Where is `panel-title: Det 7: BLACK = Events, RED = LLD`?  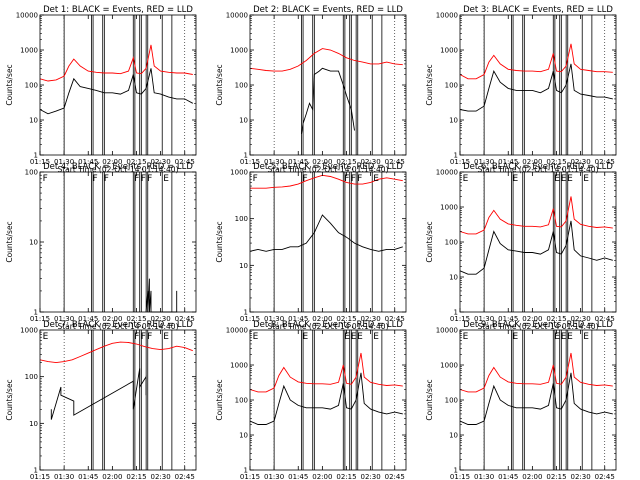 panel-title: Det 7: BLACK = Events, RED = LLD is located at coordinates (118, 325).